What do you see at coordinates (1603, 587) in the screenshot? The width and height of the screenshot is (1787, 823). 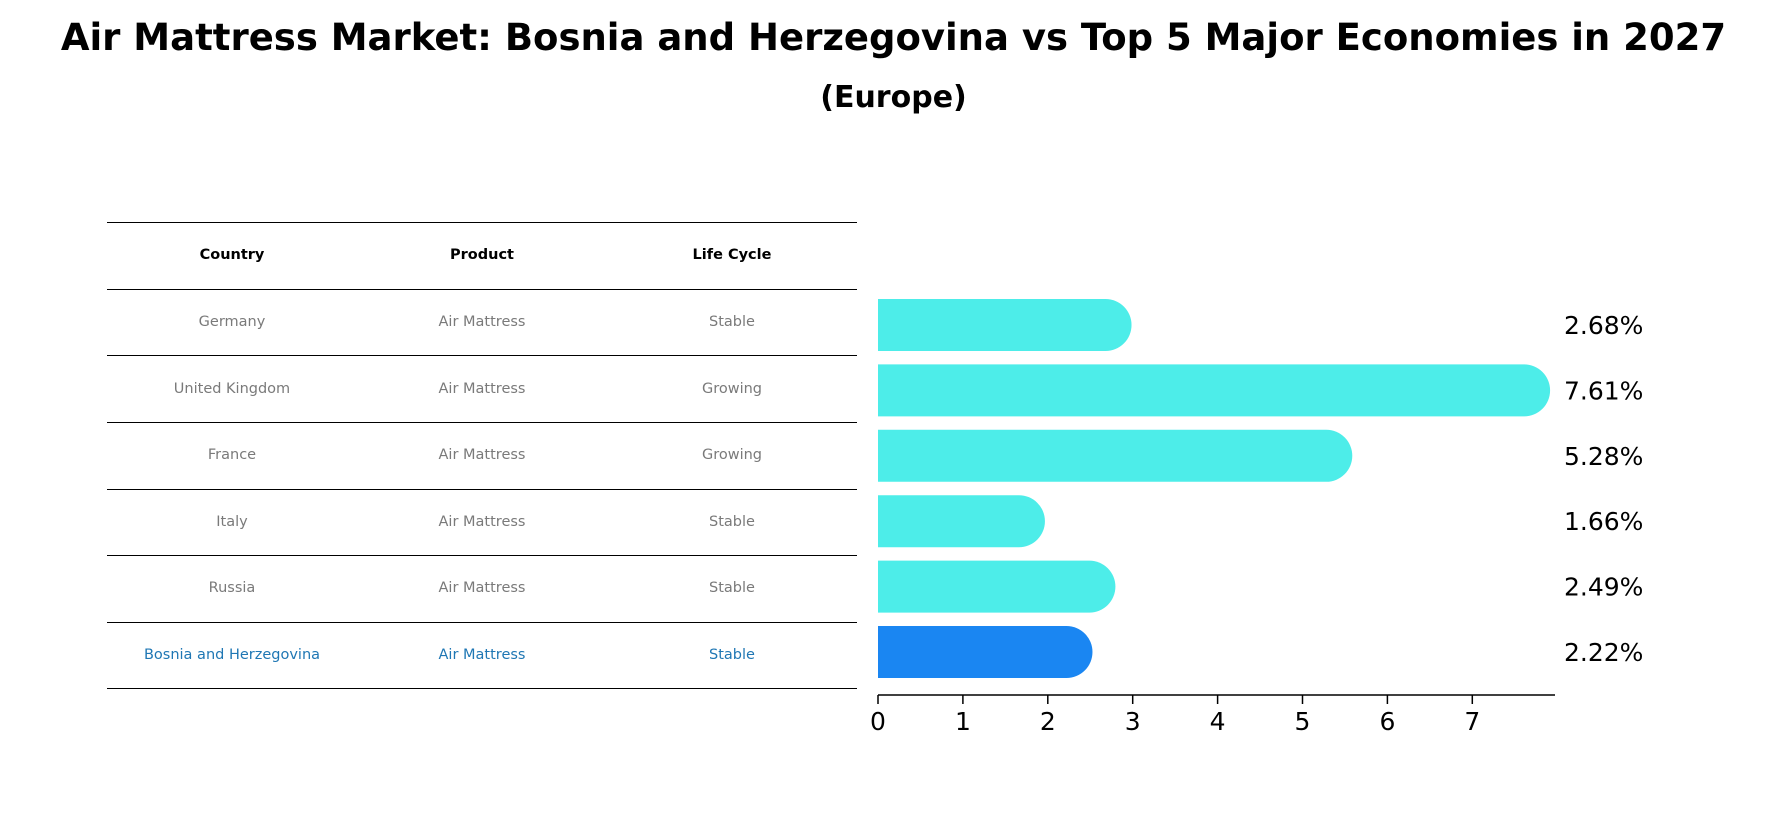 I see `bar-value-label: 2.49%` at bounding box center [1603, 587].